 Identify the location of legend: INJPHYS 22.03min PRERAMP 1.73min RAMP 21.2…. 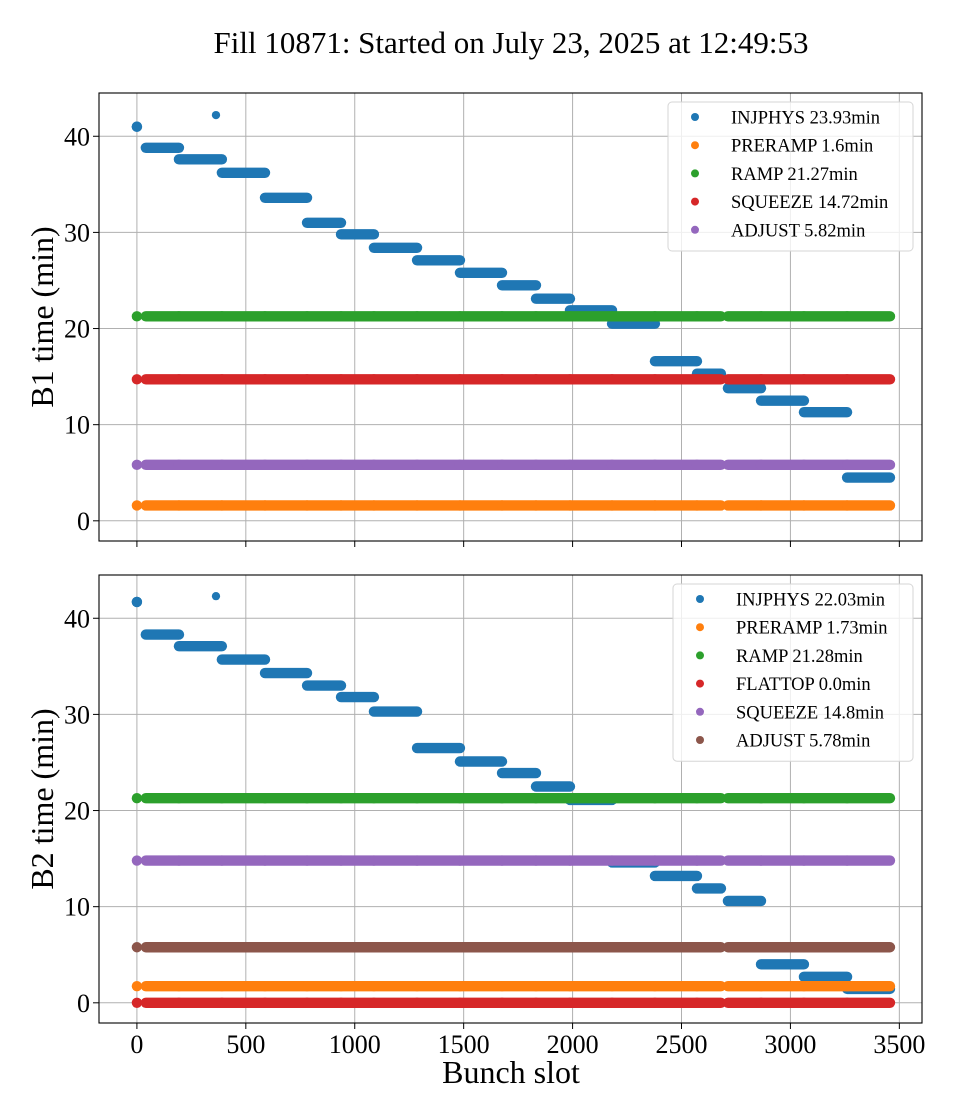
(793, 672).